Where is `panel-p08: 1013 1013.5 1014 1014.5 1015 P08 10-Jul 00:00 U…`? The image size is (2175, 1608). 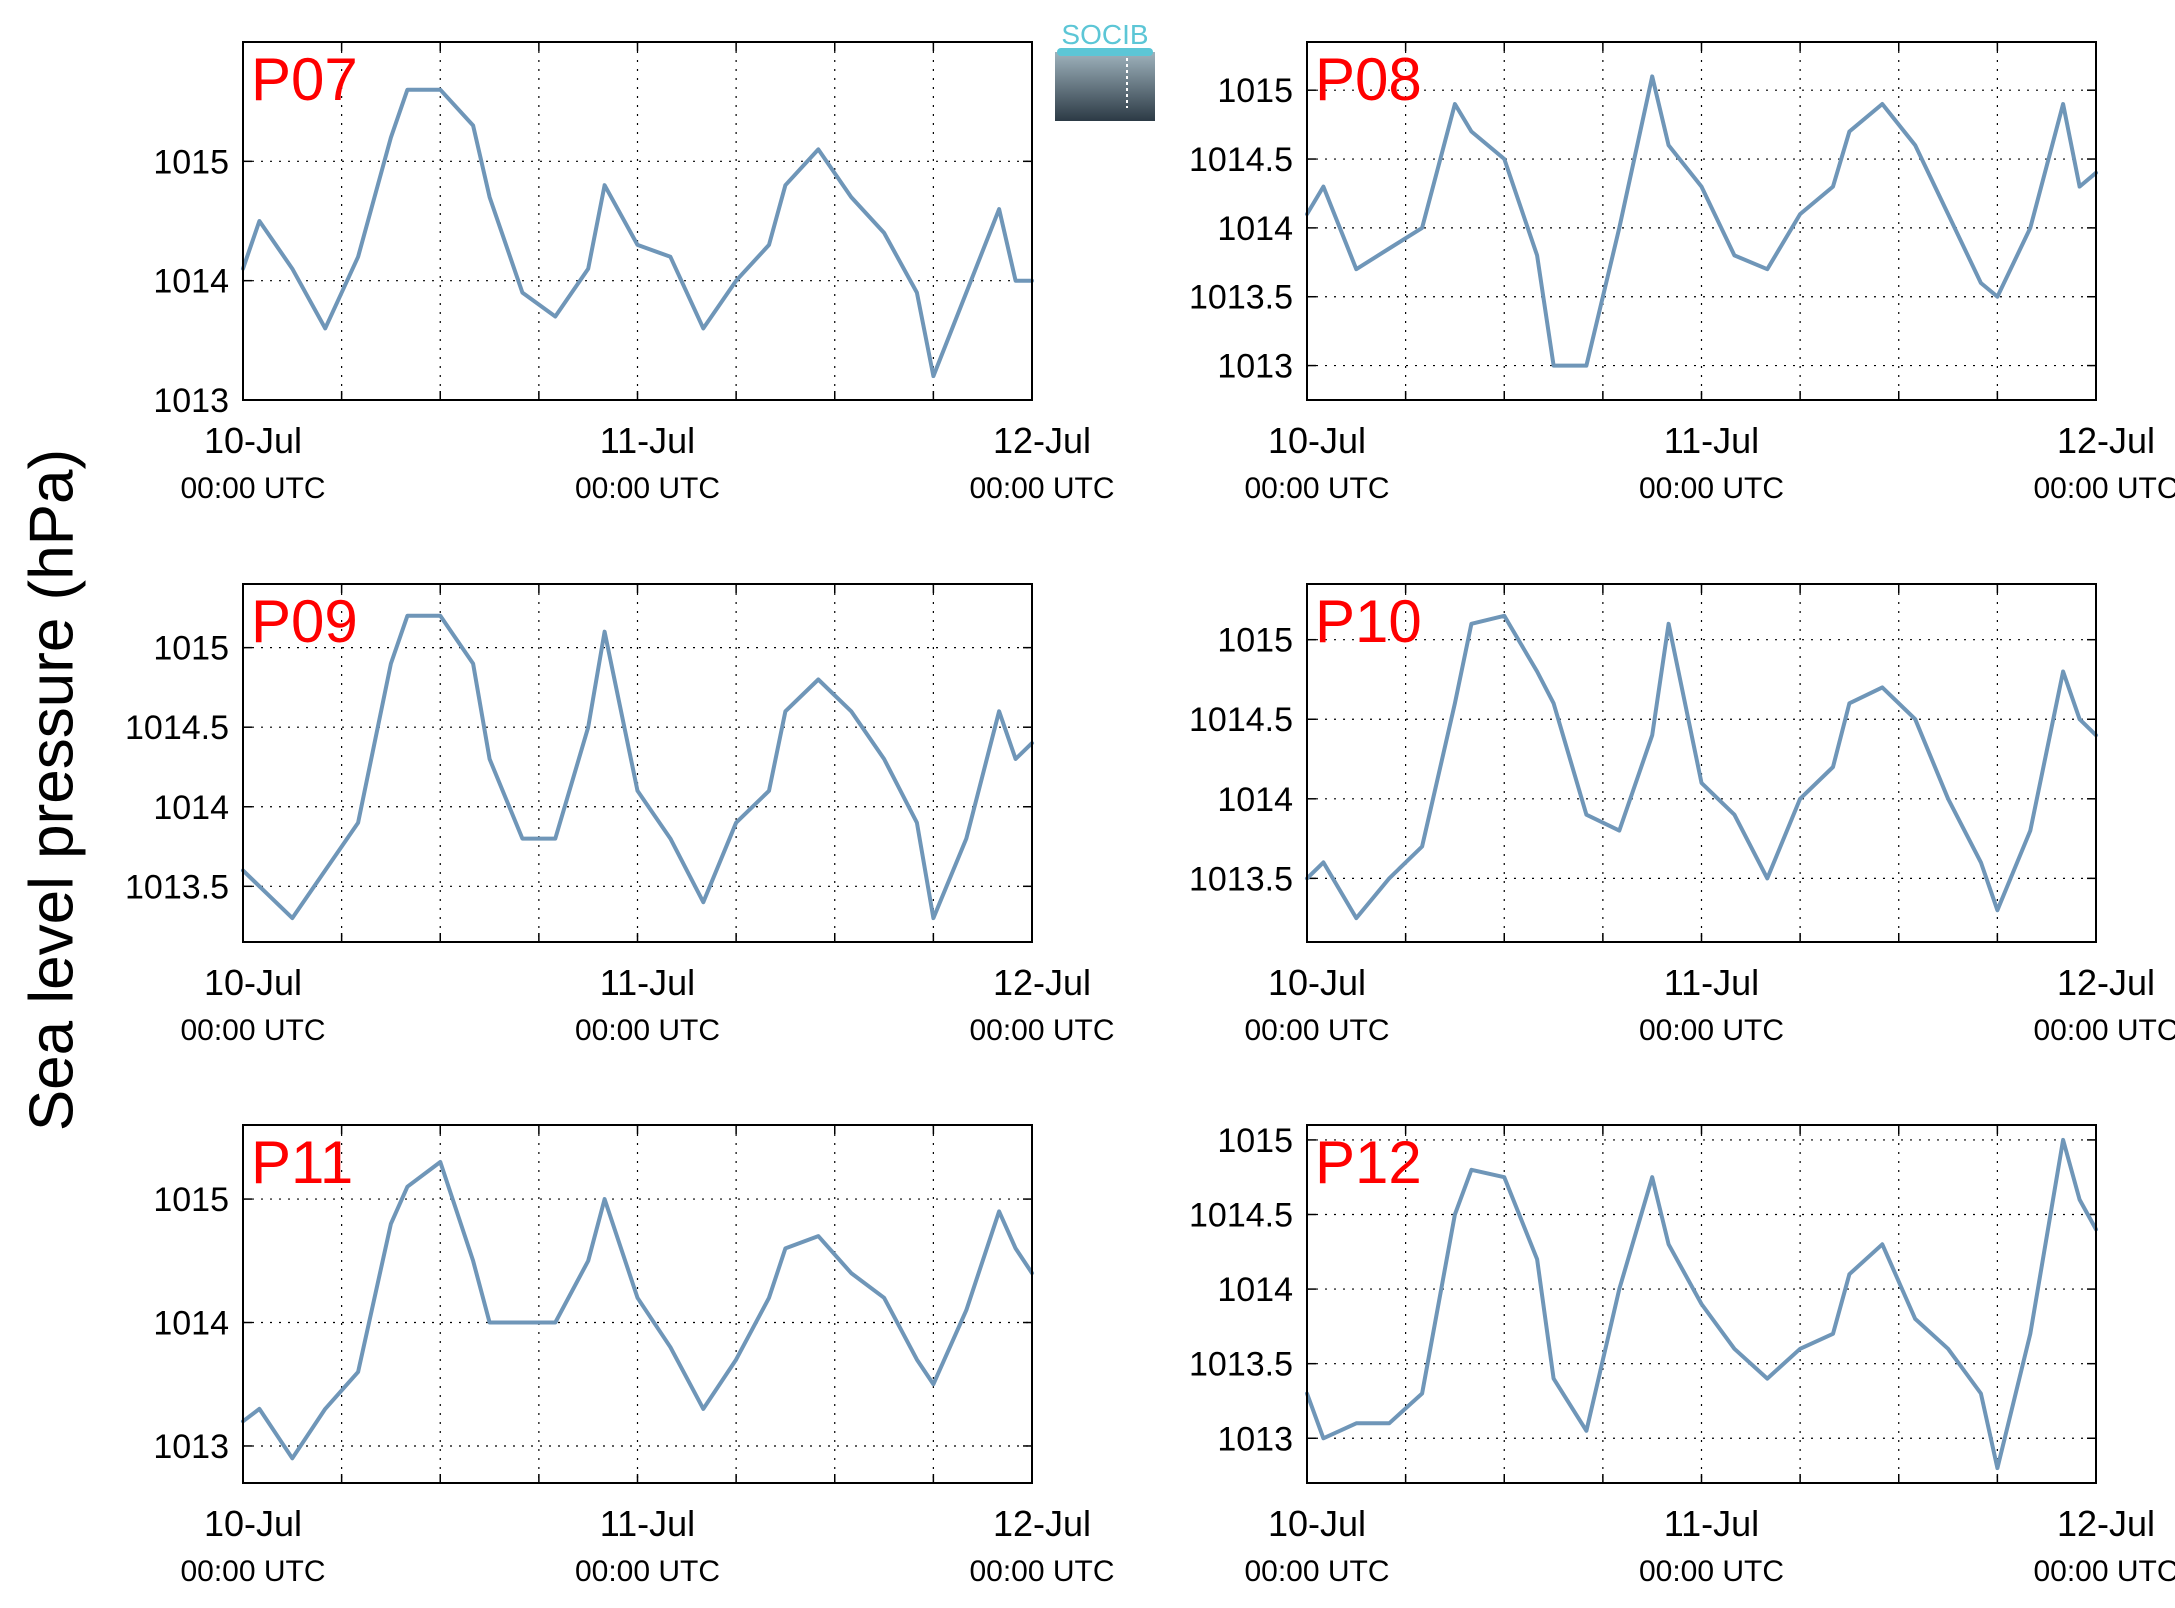
panel-p08: 1013 1013.5 1014 1014.5 1015 P08 10-Jul 00:00 U… is located at coordinates (1682, 273).